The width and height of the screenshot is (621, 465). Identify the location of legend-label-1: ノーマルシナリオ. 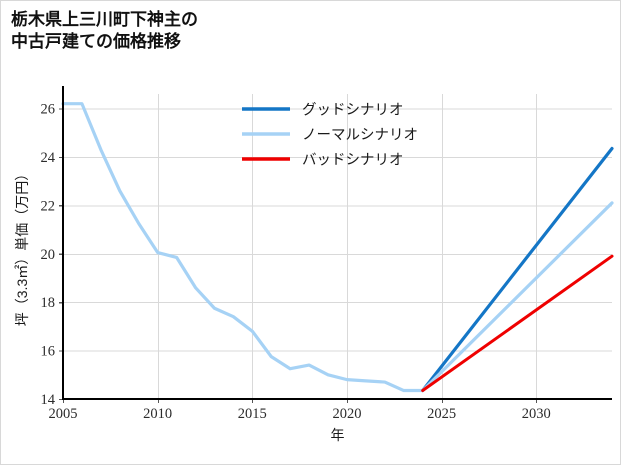
(360, 136).